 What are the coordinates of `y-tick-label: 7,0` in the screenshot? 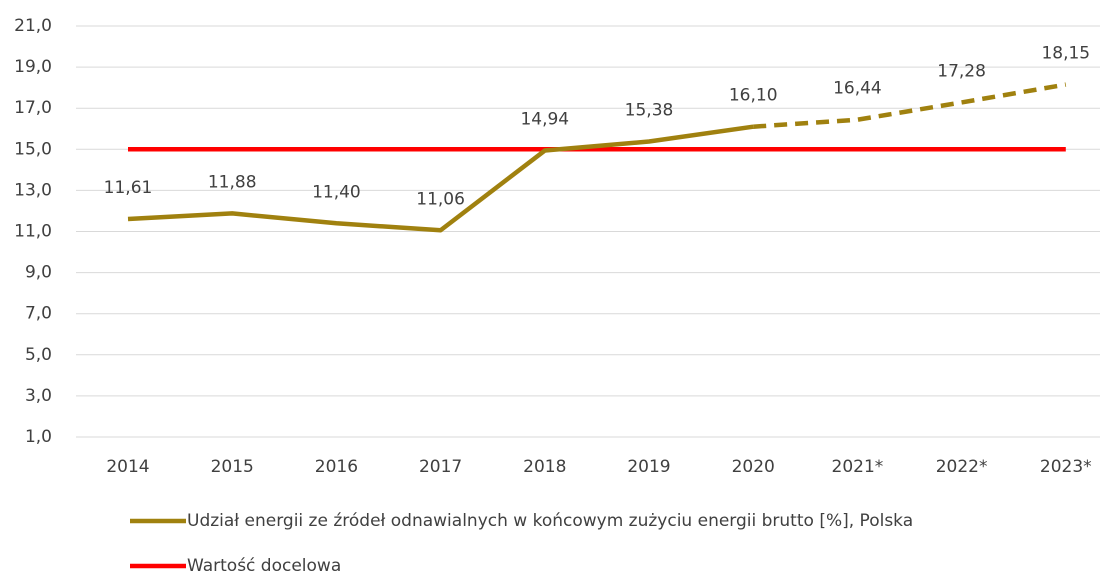 It's located at (38, 314).